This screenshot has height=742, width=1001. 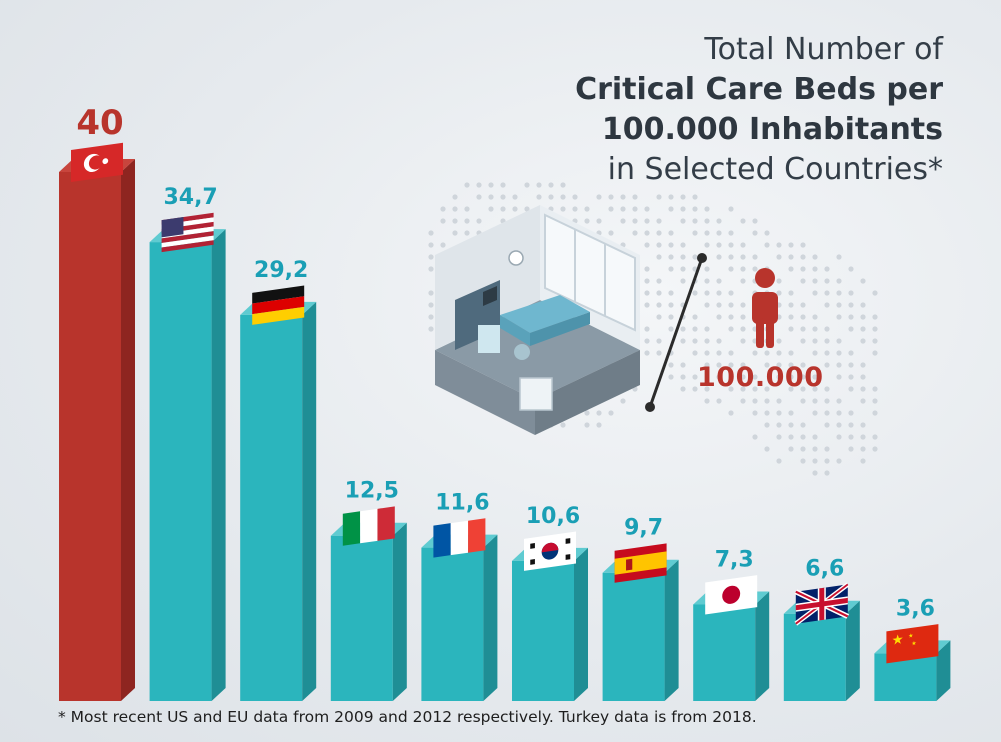 What do you see at coordinates (759, 89) in the screenshot?
I see `title-line-2: Critical Care Beds per` at bounding box center [759, 89].